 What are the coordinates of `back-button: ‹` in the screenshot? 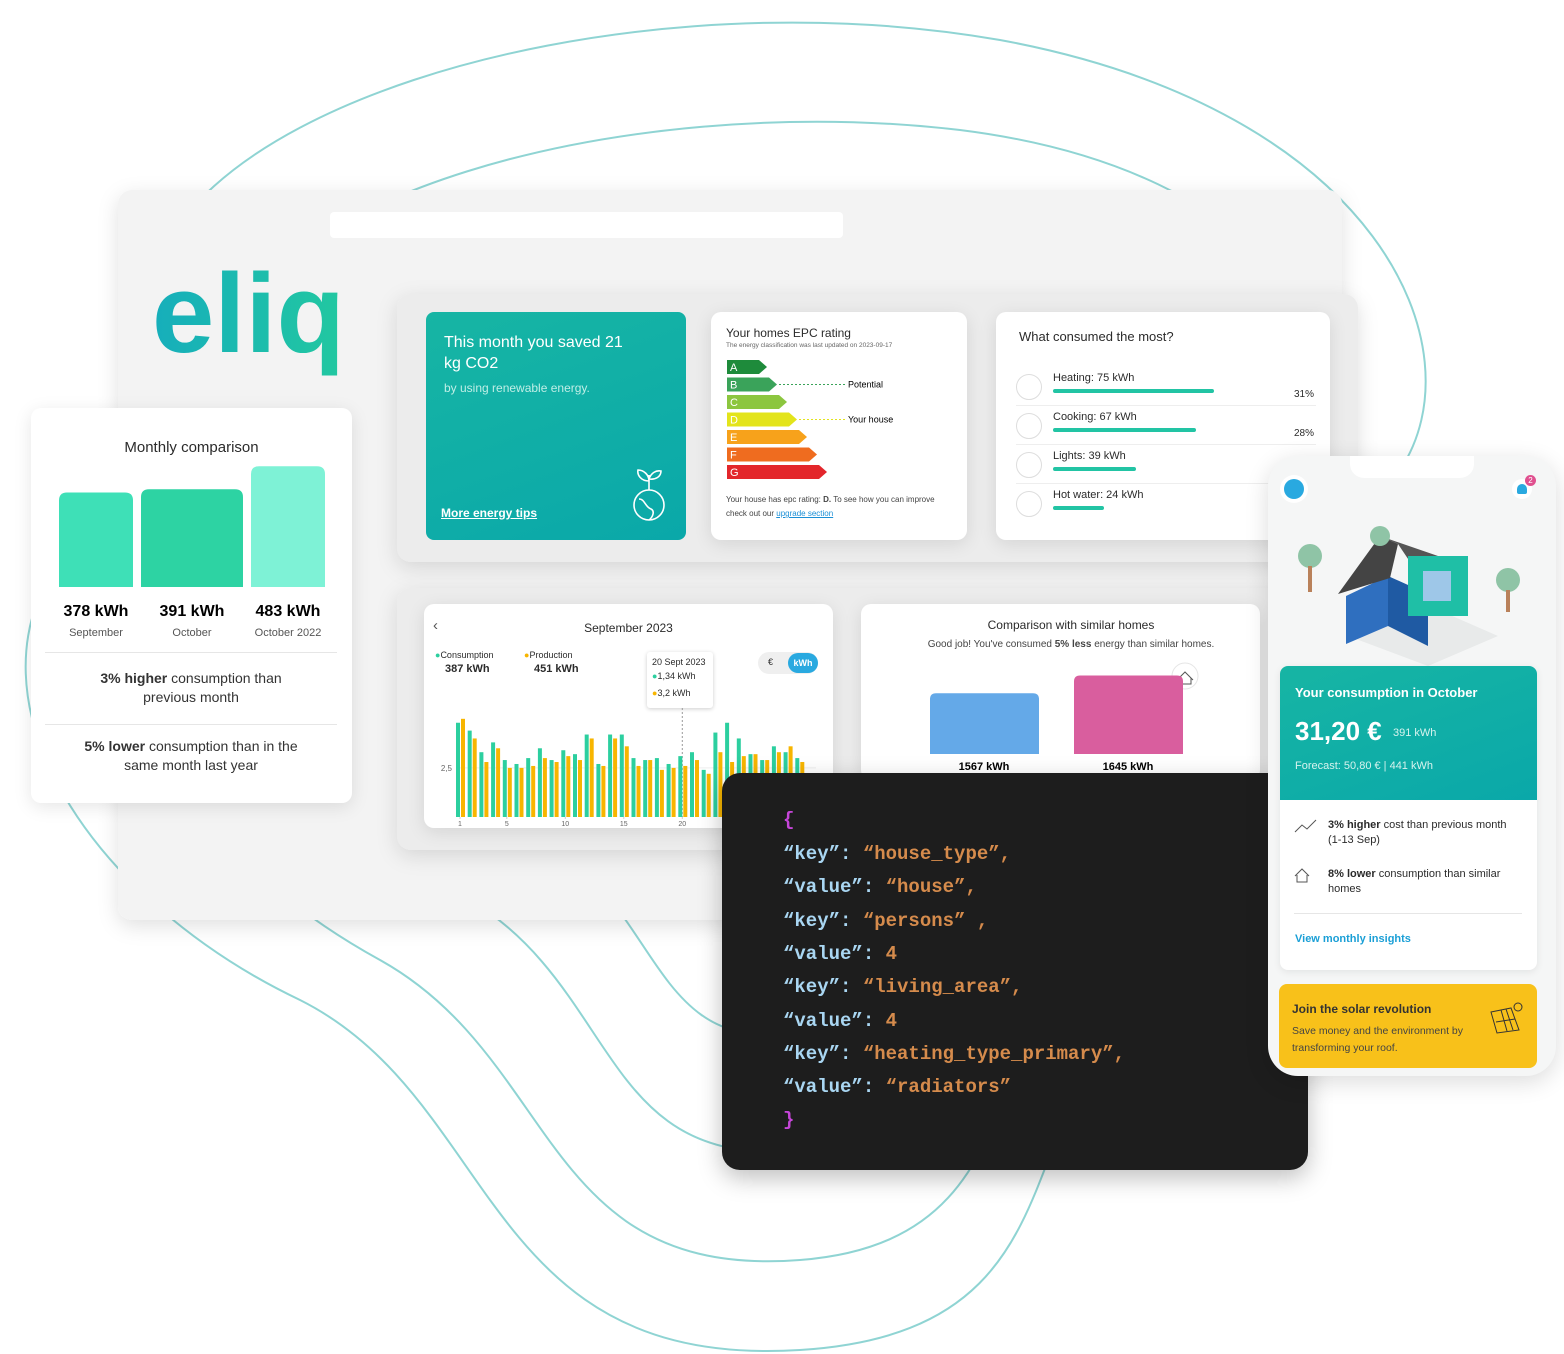 It's located at (435, 625).